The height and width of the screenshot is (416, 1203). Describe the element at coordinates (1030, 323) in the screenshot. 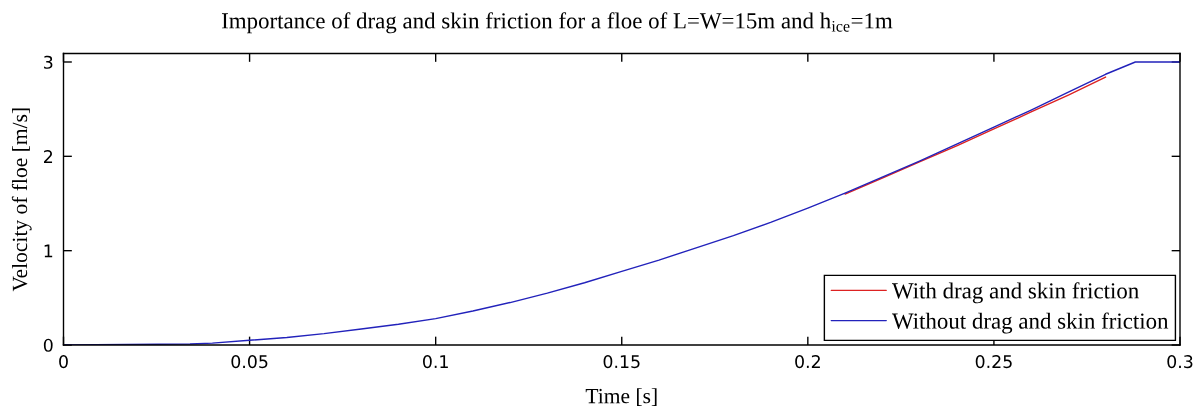

I see `legend-label: Without drag and skin friction` at that location.